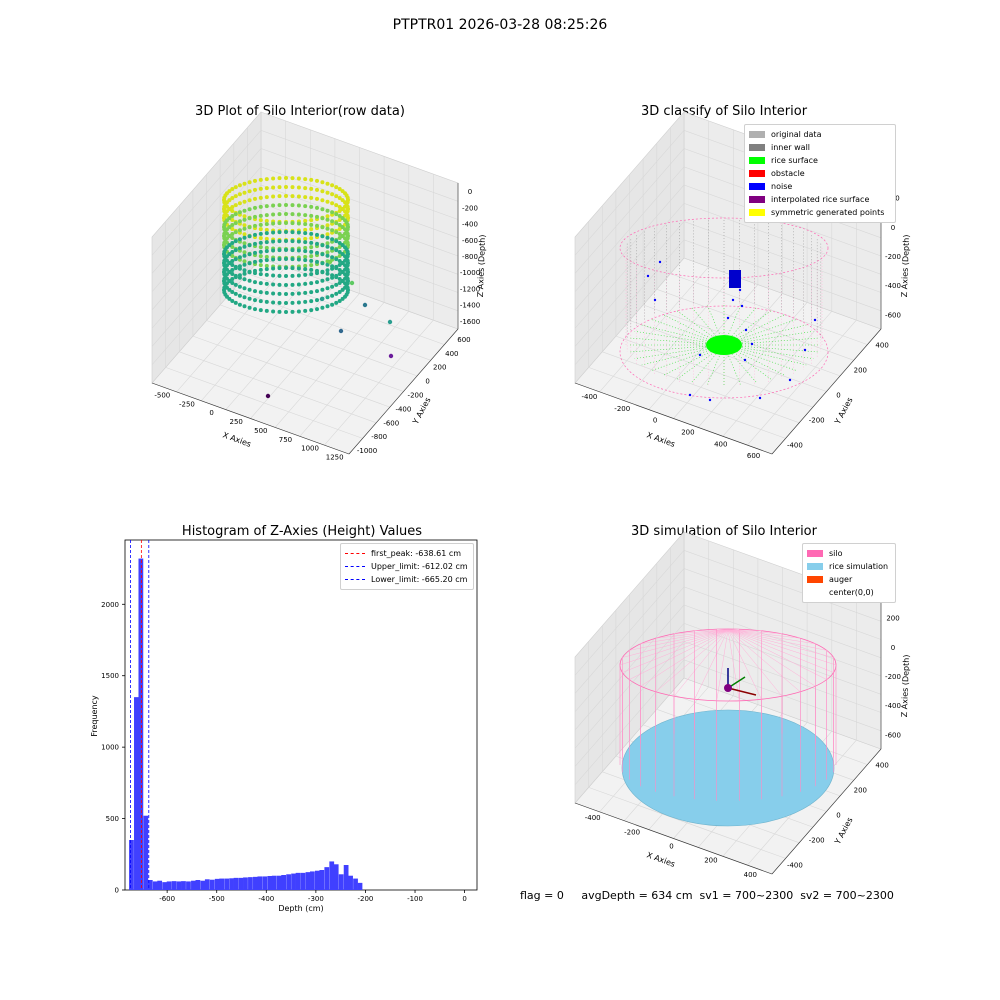 This screenshot has width=1000, height=1000. What do you see at coordinates (710, 861) in the screenshot?
I see `x-tick-label: 200` at bounding box center [710, 861].